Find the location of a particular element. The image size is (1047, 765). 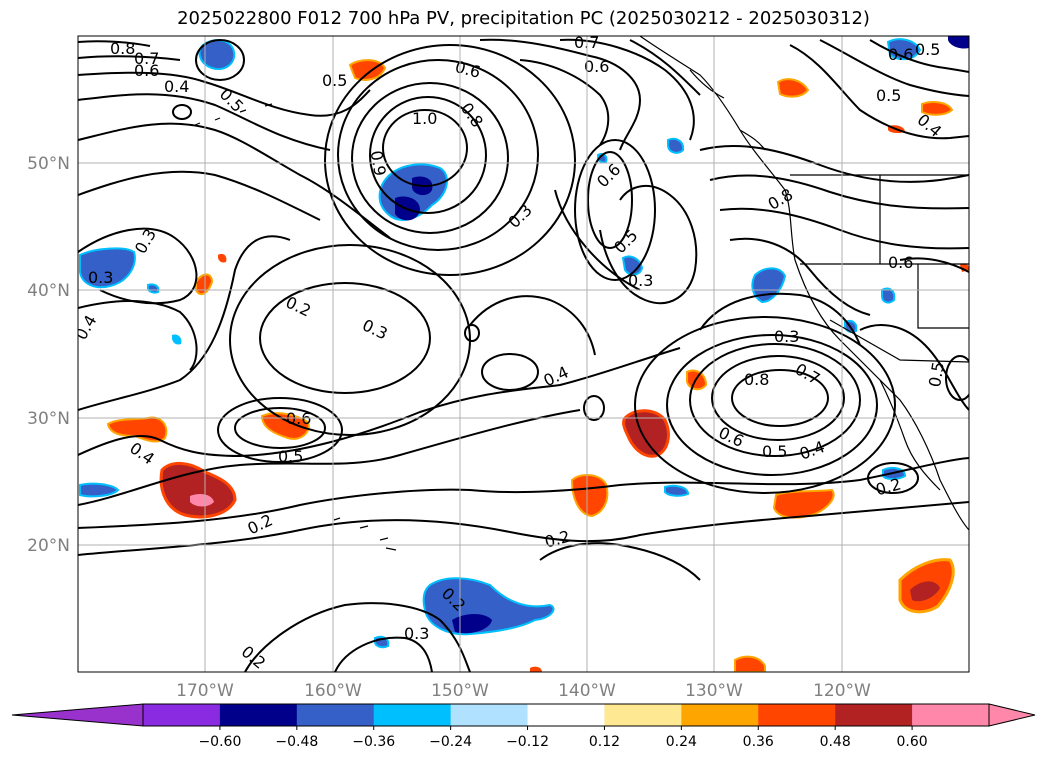

lon-label: 150°W is located at coordinates (460, 691).